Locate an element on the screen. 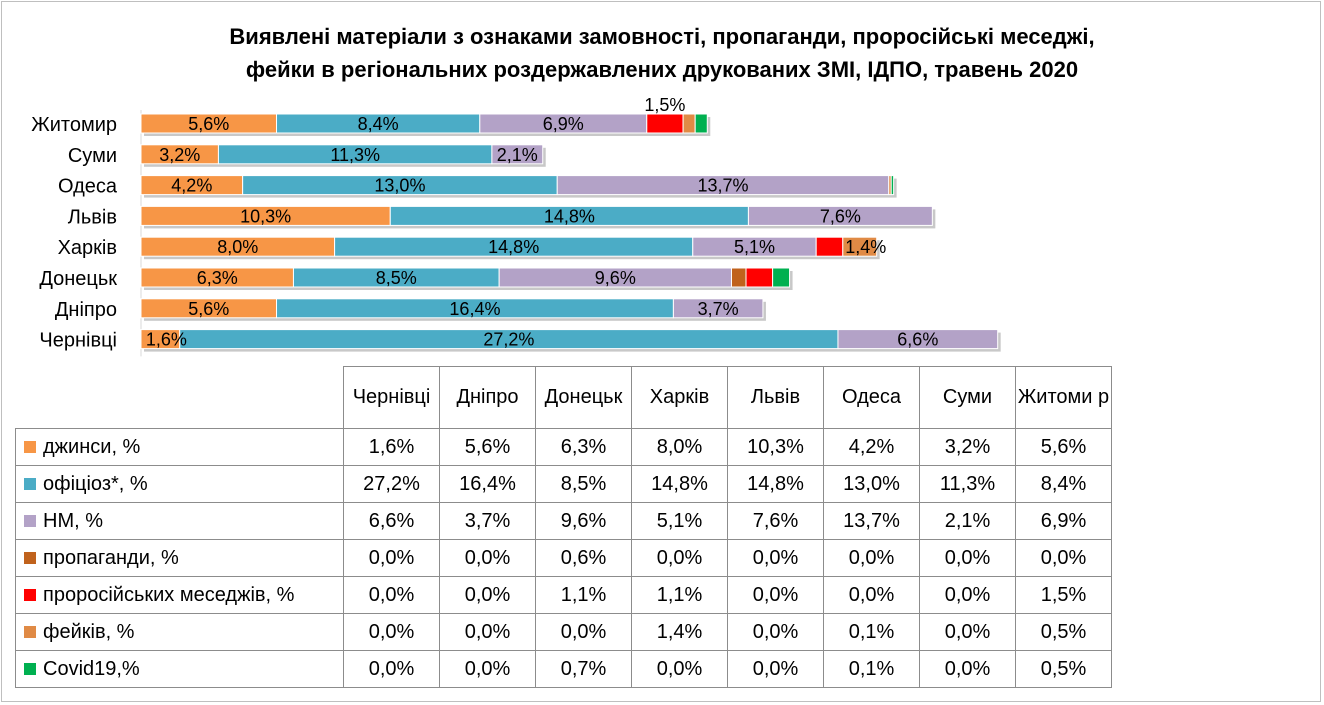  table-cell: 6,6% is located at coordinates (391, 521).